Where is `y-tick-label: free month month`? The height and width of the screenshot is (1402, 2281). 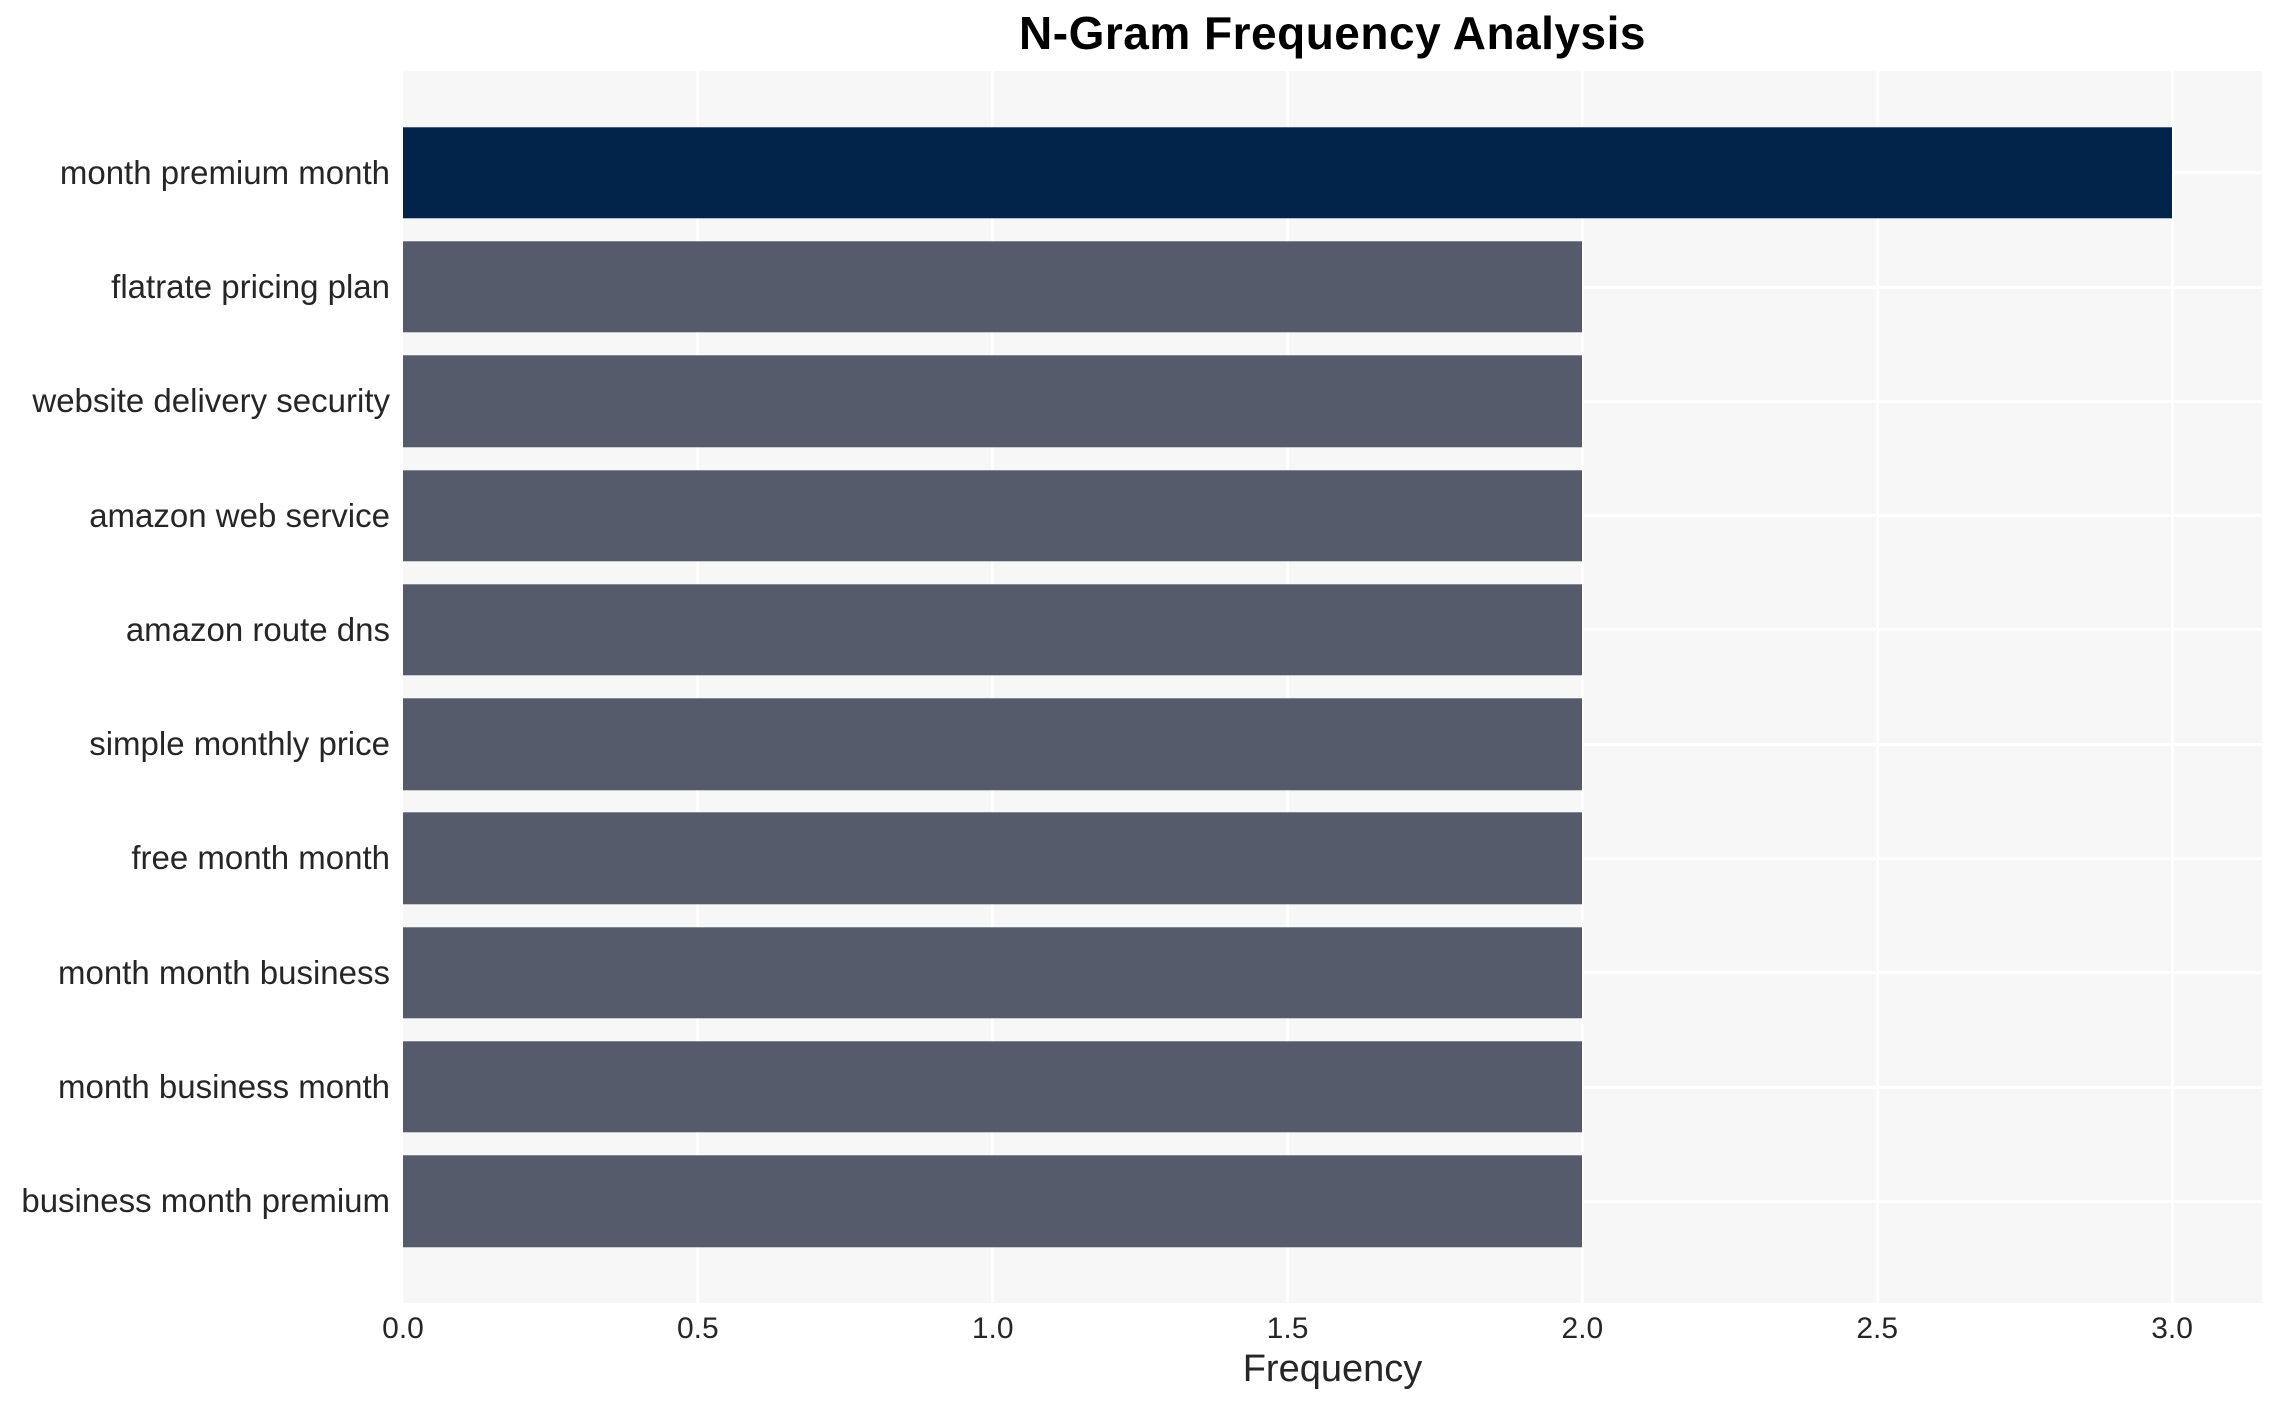 y-tick-label: free month month is located at coordinates (260, 858).